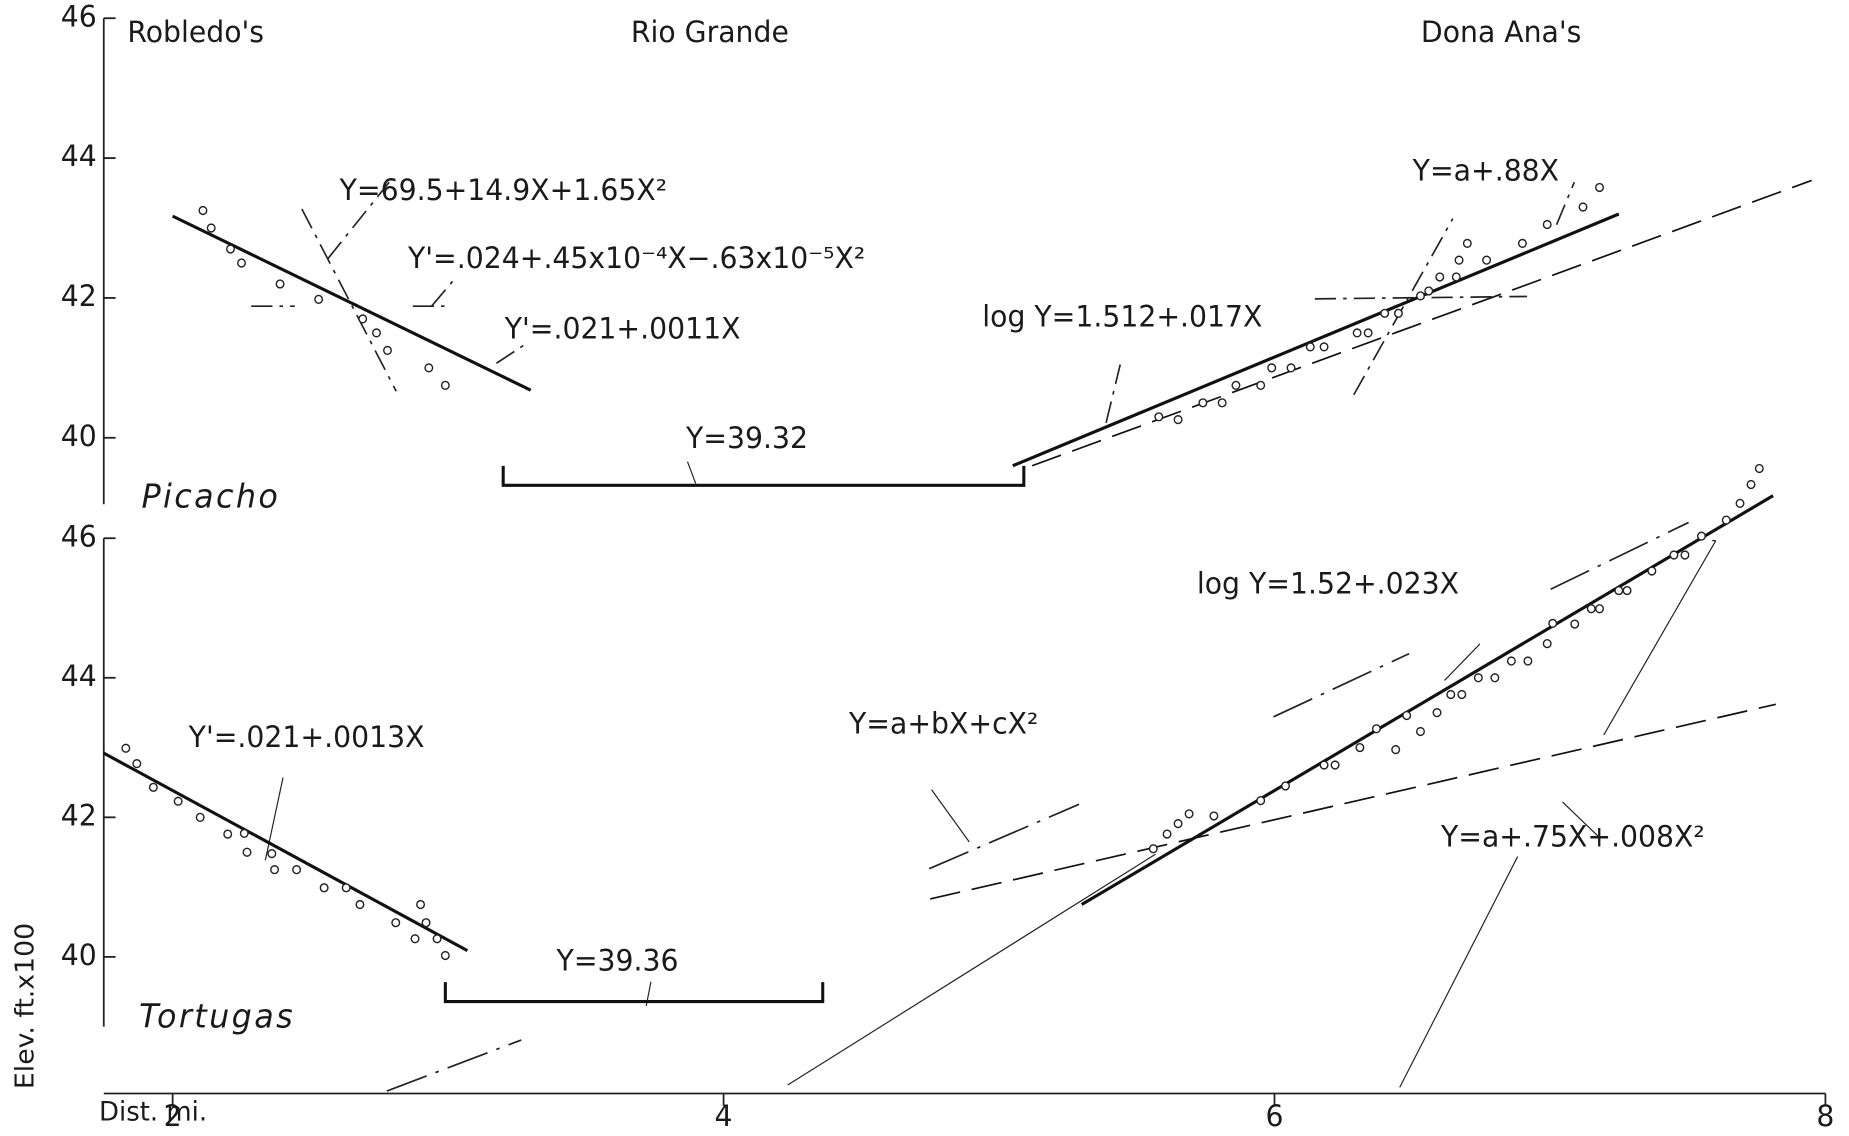 Image resolution: width=1849 pixels, height=1136 pixels. I want to click on bracket-label: Y=39.36, so click(617, 960).